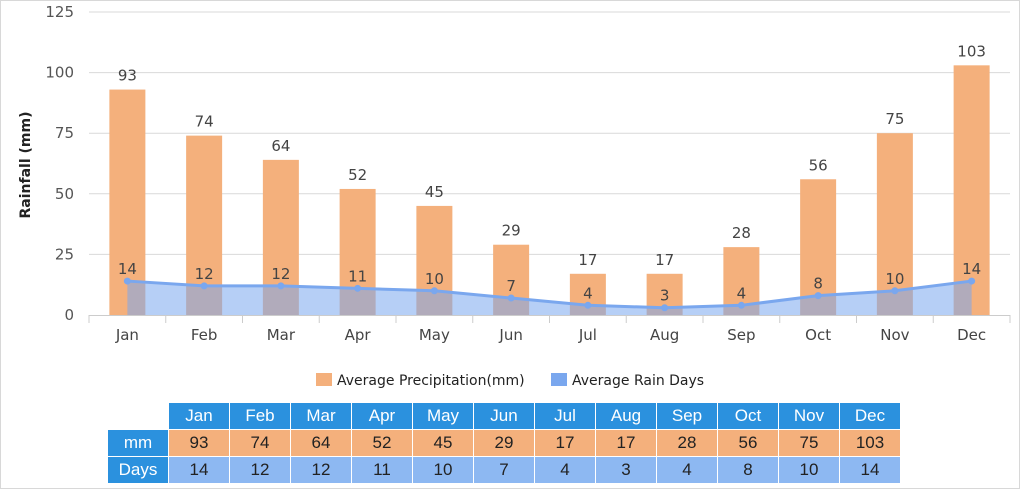 Image resolution: width=1020 pixels, height=489 pixels. Describe the element at coordinates (870, 443) in the screenshot. I see `table-cell: 103` at that location.